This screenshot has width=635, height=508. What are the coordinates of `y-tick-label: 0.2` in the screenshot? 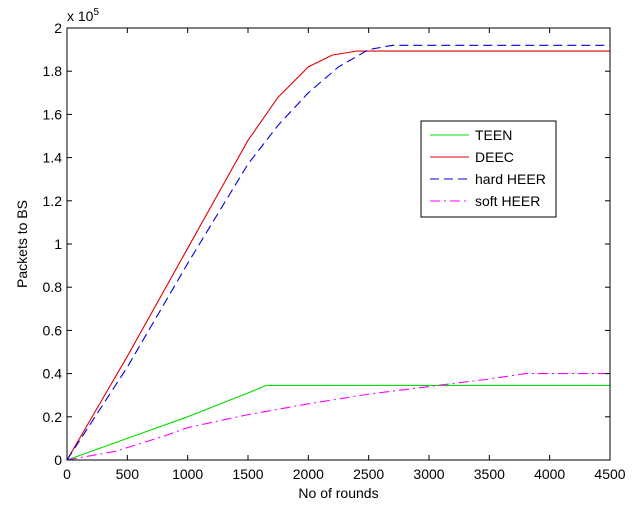 It's located at (53, 417).